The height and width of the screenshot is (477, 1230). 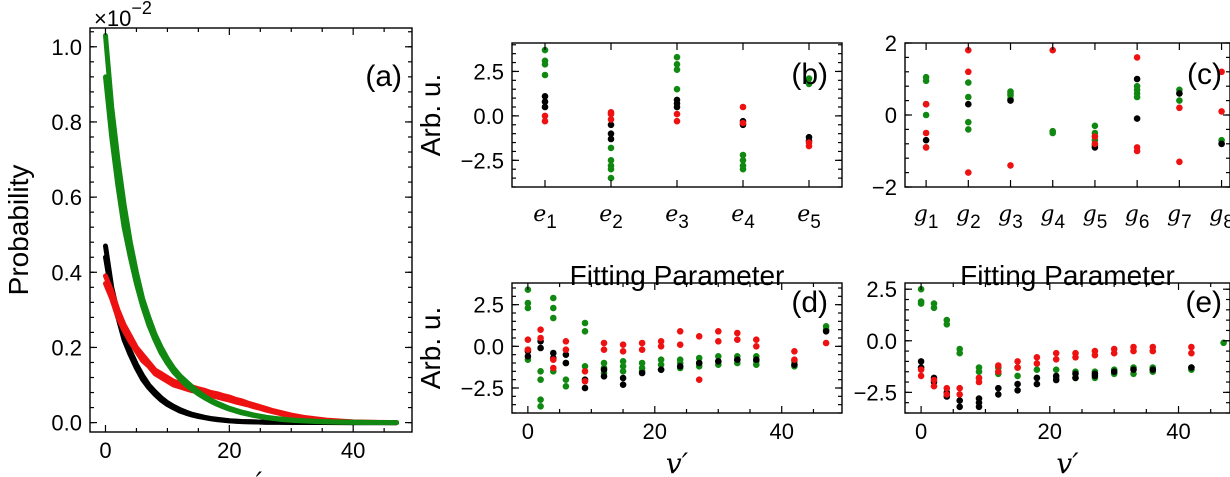 I want to click on x-tick-label: e5, so click(x=809, y=217).